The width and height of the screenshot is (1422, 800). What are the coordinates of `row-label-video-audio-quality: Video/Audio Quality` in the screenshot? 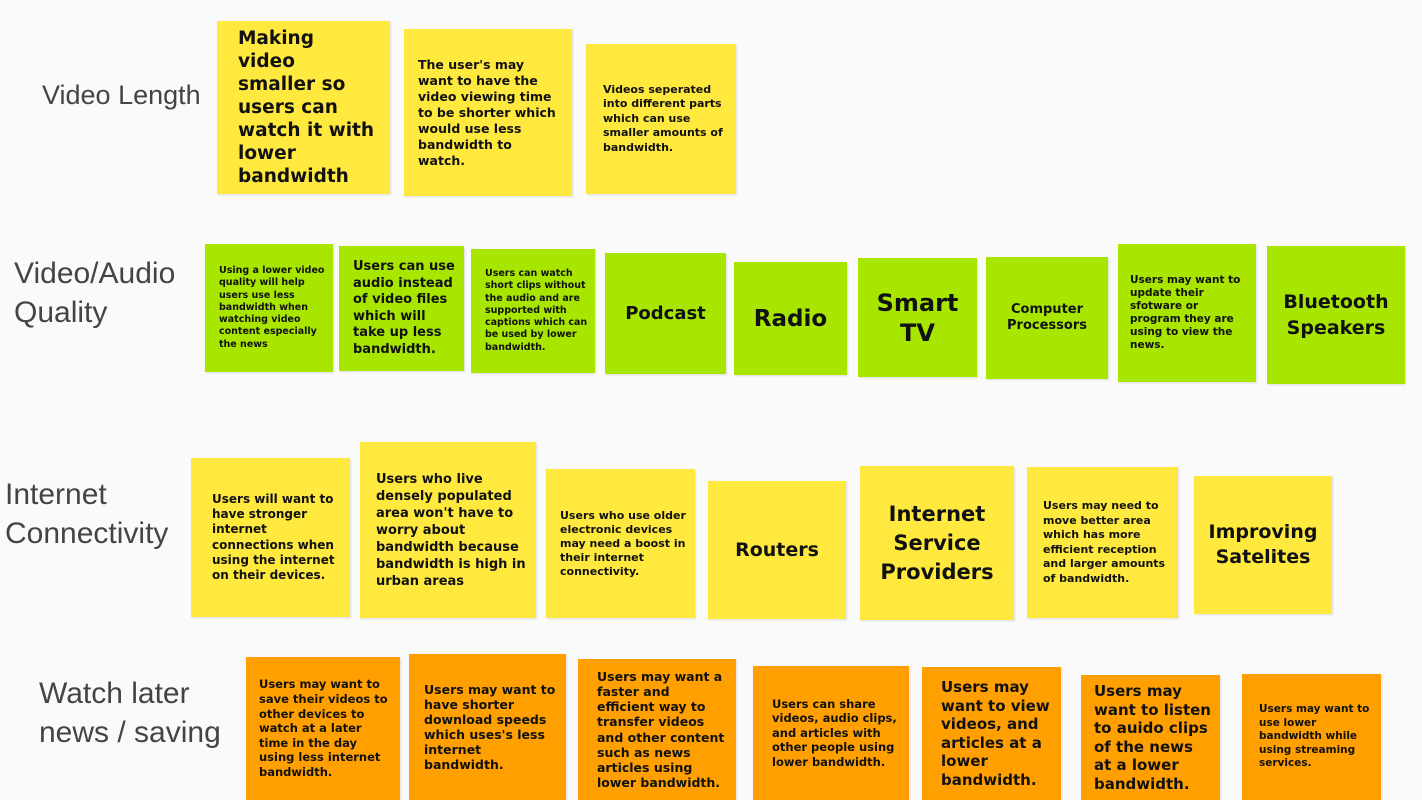 It's located at (95, 293).